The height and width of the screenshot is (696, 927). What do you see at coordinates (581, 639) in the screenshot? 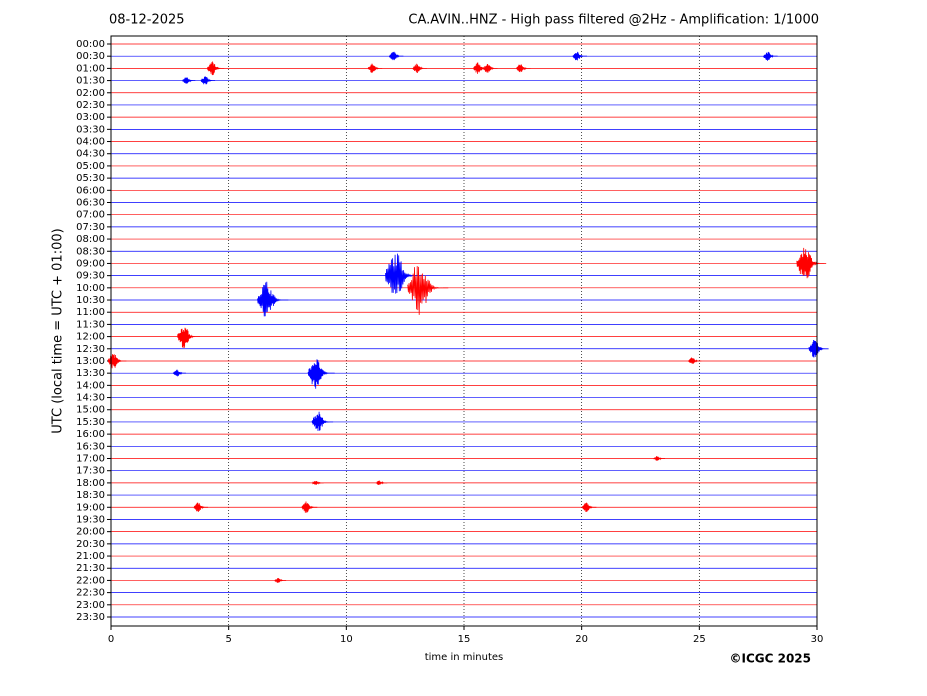
I see `x-tick-label: 20` at bounding box center [581, 639].